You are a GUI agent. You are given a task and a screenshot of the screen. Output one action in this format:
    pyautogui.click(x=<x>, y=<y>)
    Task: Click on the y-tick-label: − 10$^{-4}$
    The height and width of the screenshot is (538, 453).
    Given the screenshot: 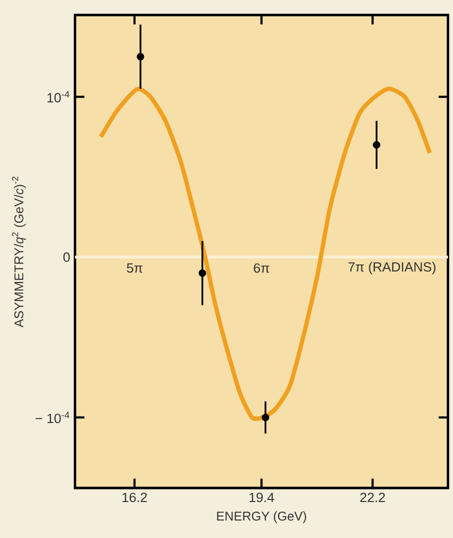 What is the action you would take?
    pyautogui.click(x=53, y=418)
    